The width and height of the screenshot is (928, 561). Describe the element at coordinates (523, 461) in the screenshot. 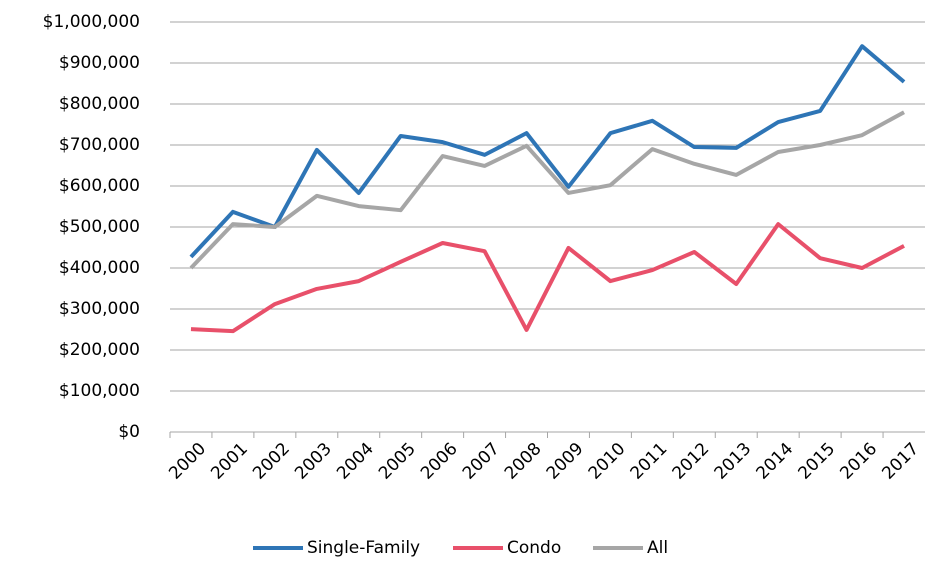

I see `x-tick-label: 2008` at that location.